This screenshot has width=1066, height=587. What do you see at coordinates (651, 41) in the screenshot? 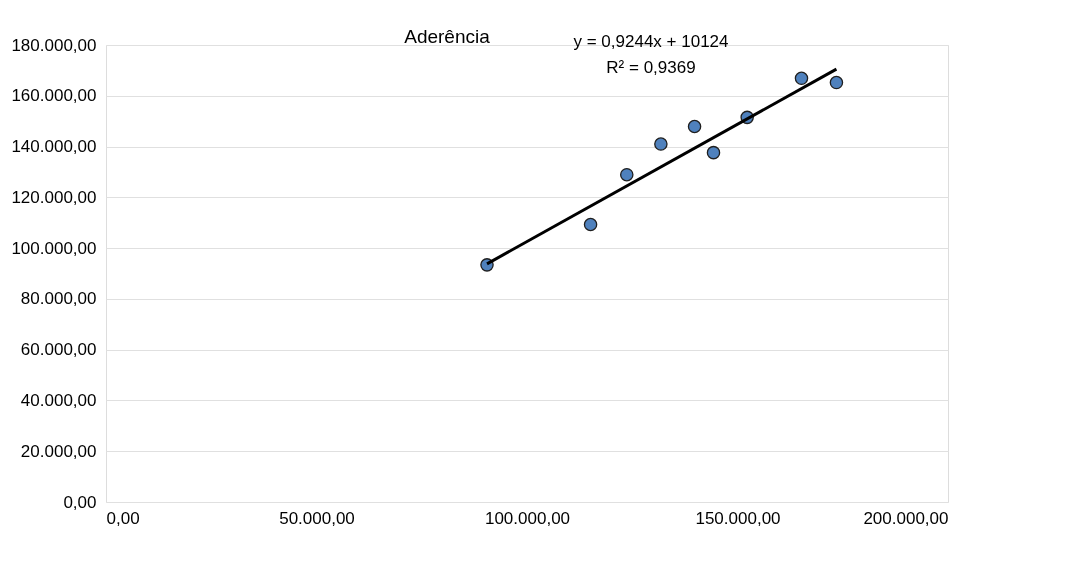
I see `annotation: y = 0,9244x + 10124` at bounding box center [651, 41].